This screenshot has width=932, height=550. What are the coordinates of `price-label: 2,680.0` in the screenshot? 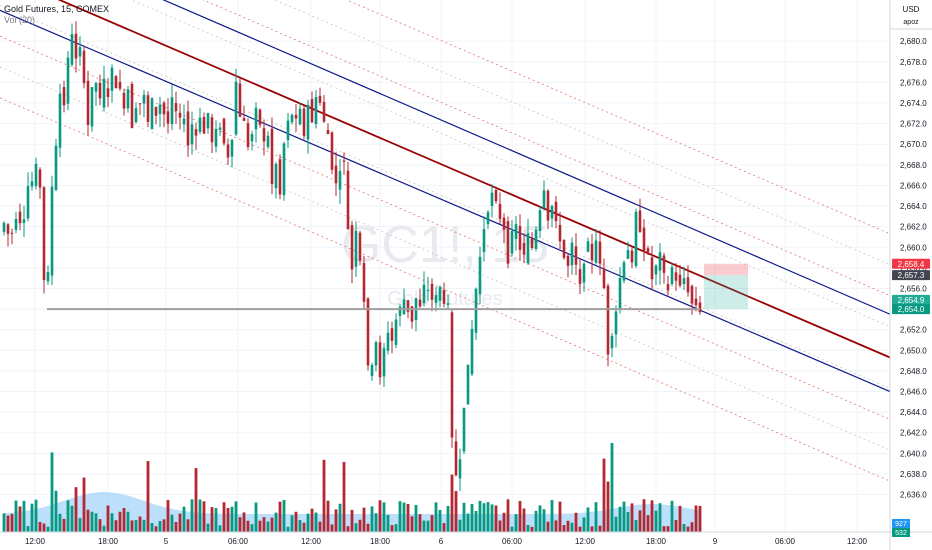 It's located at (913, 41).